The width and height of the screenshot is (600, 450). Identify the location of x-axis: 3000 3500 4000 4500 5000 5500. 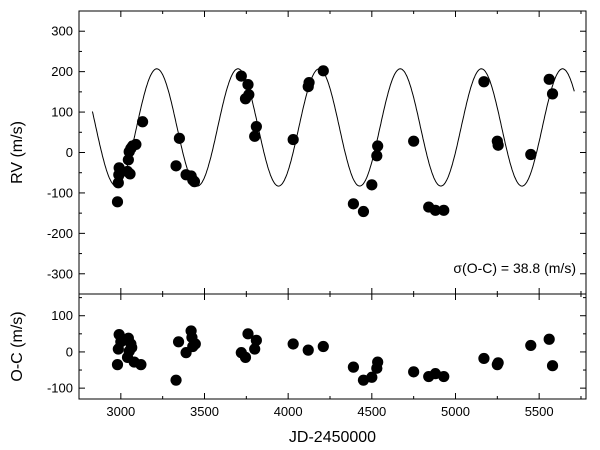
(329, 411).